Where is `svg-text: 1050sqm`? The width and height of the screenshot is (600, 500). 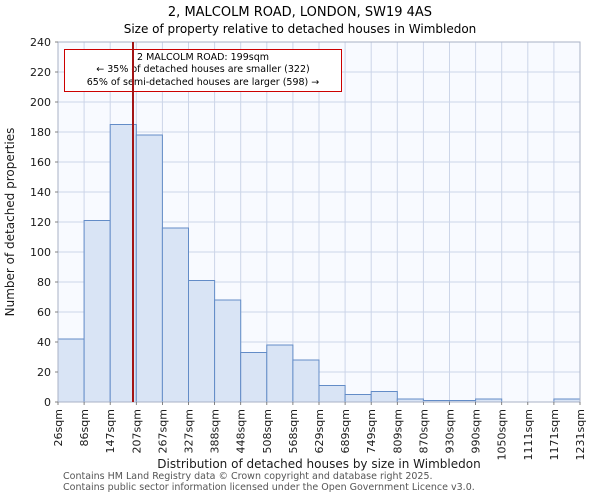 svg-text: 1050sqm is located at coordinates (502, 434).